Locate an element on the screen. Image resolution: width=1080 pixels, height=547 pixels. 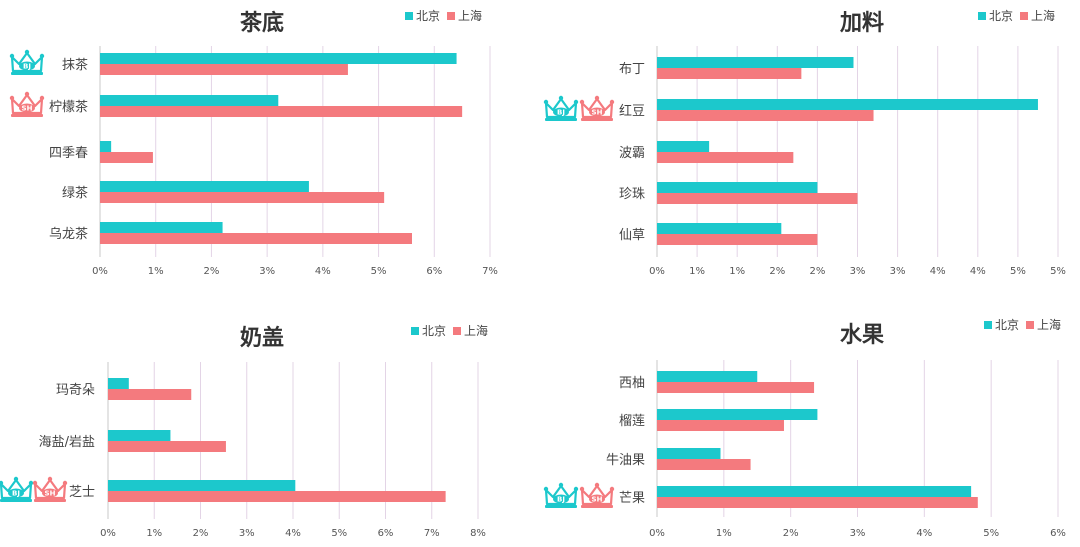
category-label: 牛油果 is located at coordinates (625, 460).